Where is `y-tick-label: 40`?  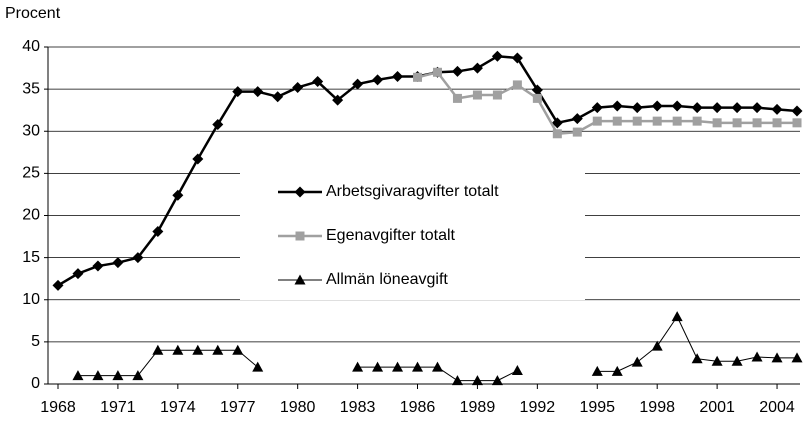 y-tick-label: 40 is located at coordinates (31, 46).